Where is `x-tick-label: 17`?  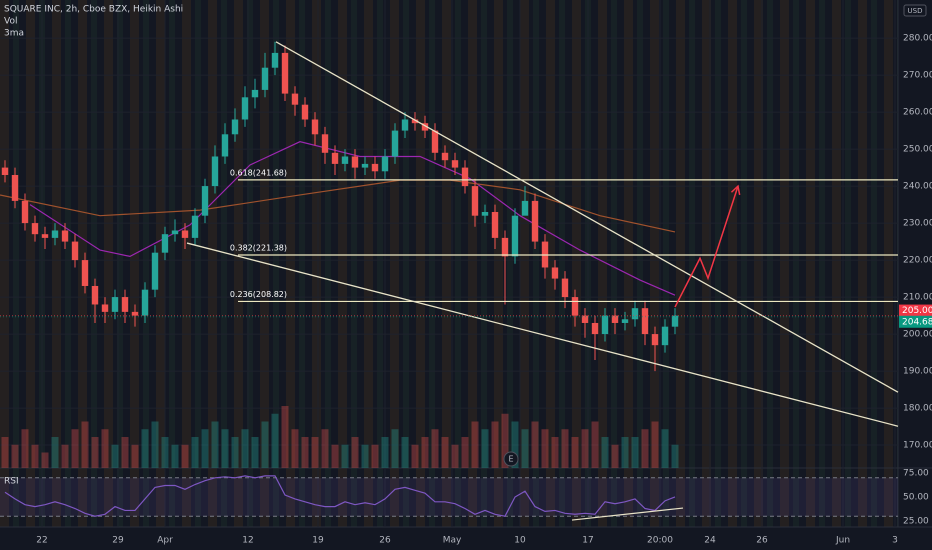 x-tick-label: 17 is located at coordinates (587, 541).